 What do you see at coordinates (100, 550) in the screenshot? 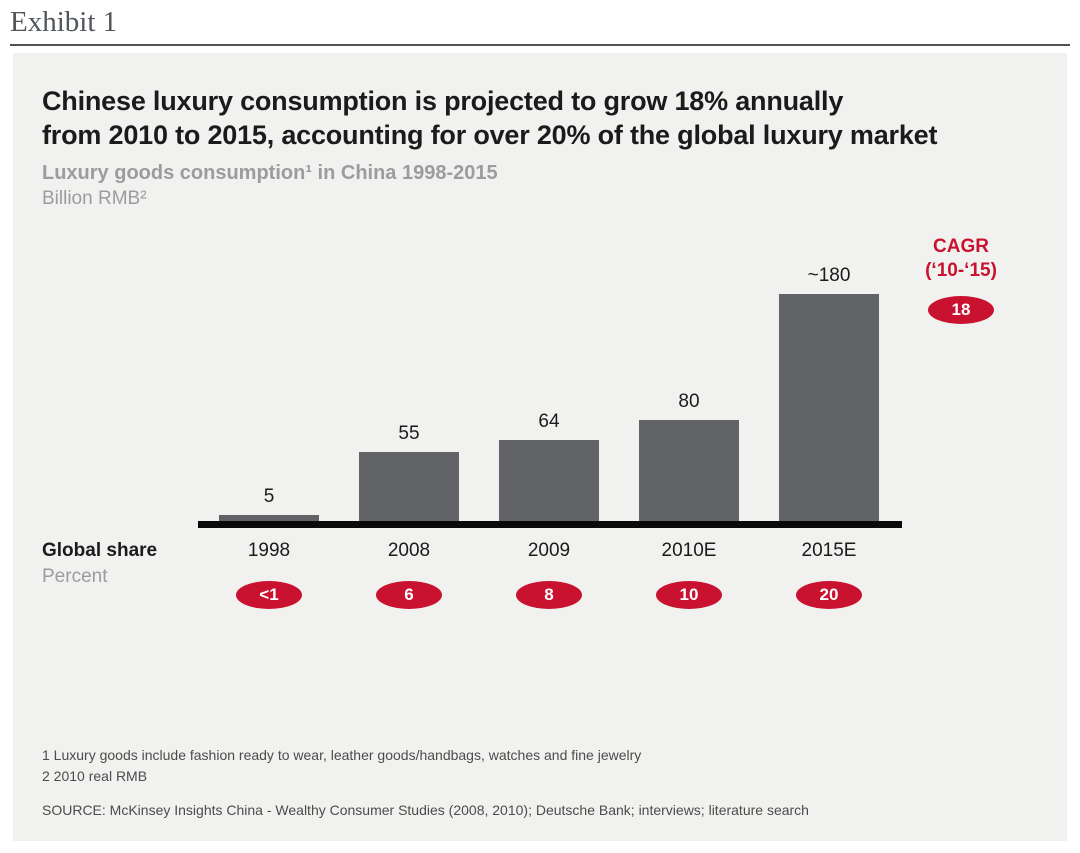
I see `global-share-row-label: Global share` at bounding box center [100, 550].